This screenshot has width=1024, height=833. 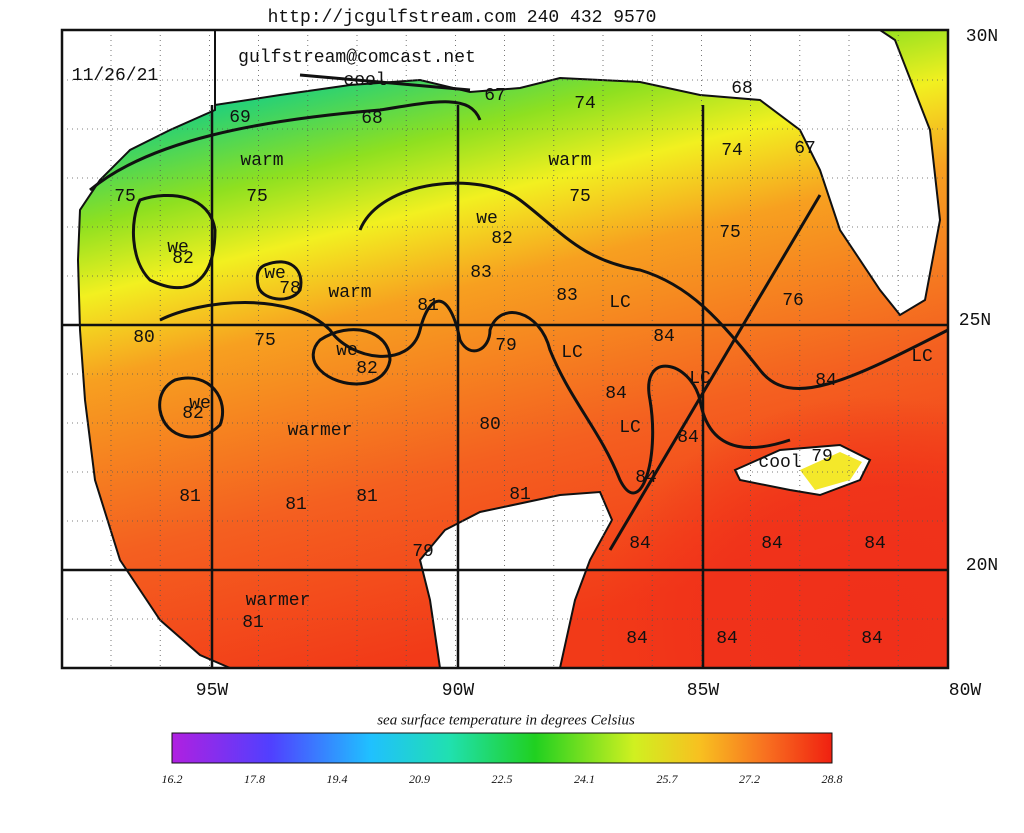 What do you see at coordinates (146, 349) in the screenshot?
I see `land-west` at bounding box center [146, 349].